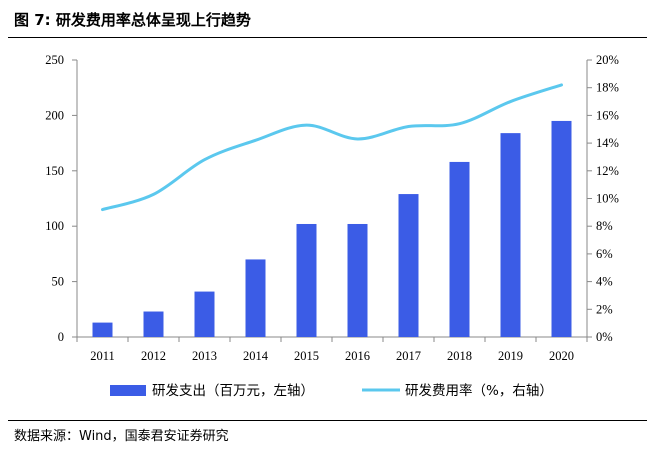 This screenshot has height=454, width=655. What do you see at coordinates (604, 282) in the screenshot?
I see `right-tick-label: 4%` at bounding box center [604, 282].